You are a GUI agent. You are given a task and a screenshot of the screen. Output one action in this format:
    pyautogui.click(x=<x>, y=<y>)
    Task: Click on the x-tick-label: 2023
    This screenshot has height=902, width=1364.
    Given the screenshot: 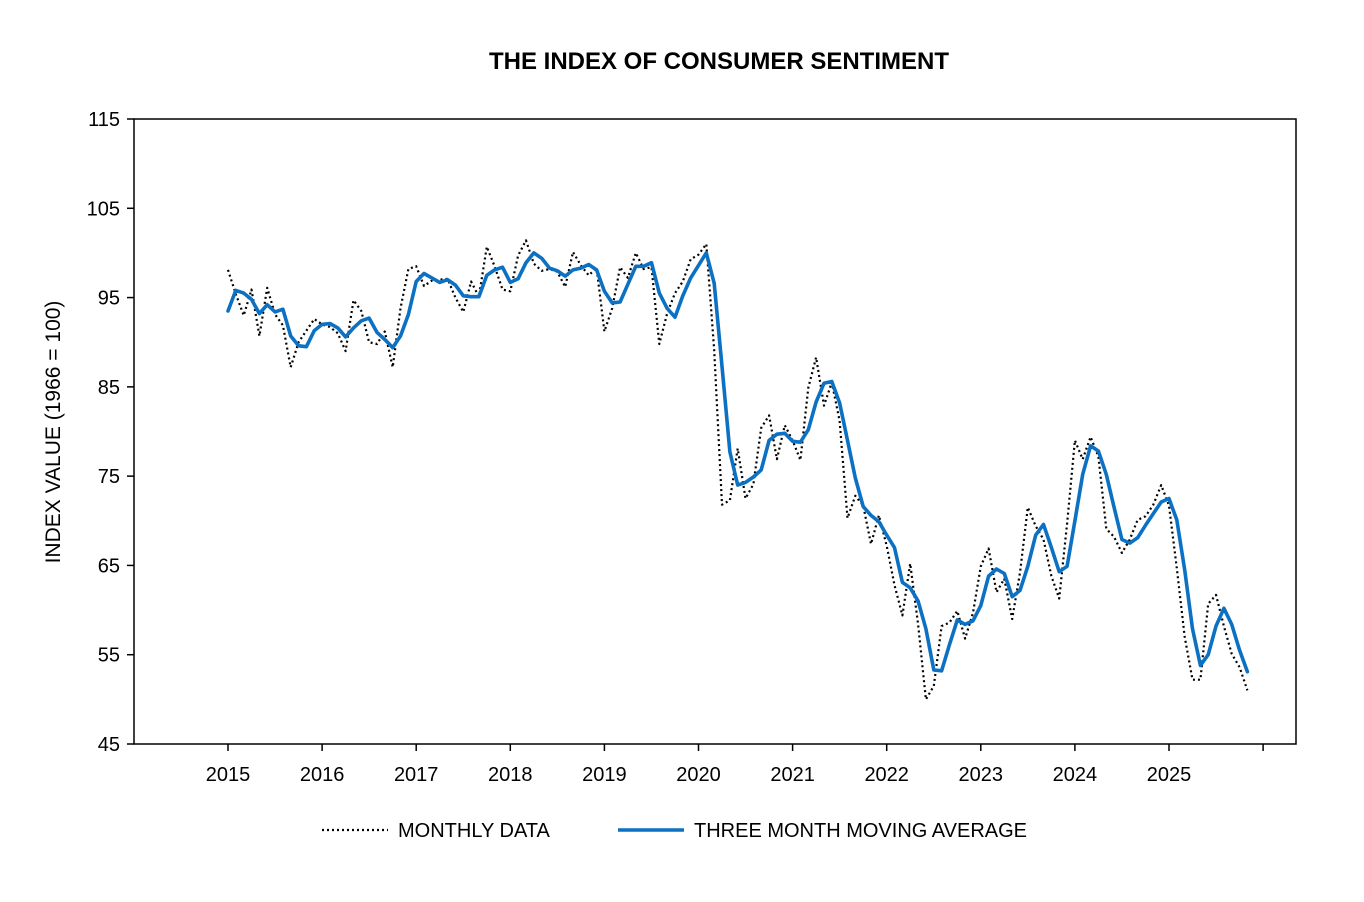 What is the action you would take?
    pyautogui.click(x=981, y=775)
    